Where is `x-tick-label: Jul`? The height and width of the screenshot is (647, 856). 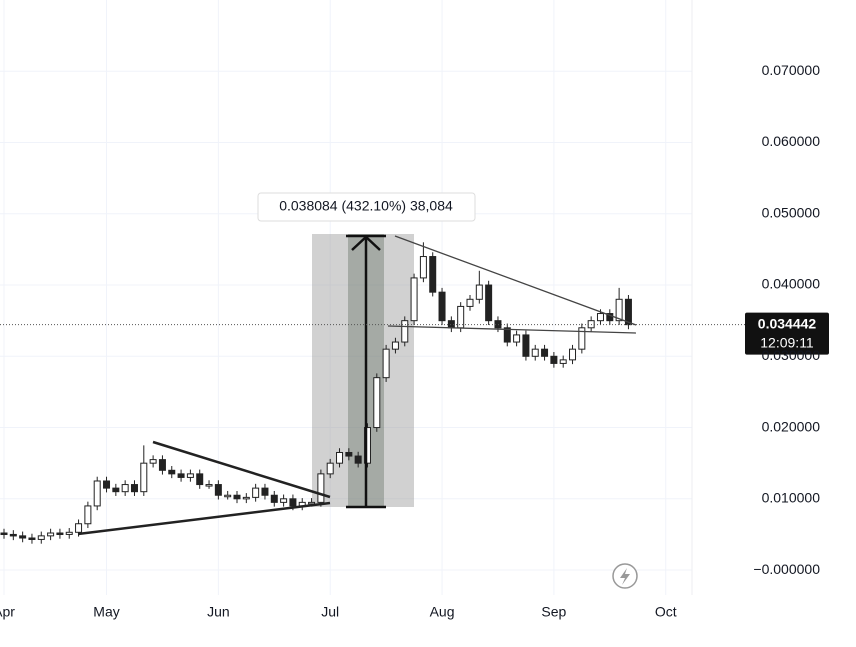
x-tick-label: Jul is located at coordinates (330, 612).